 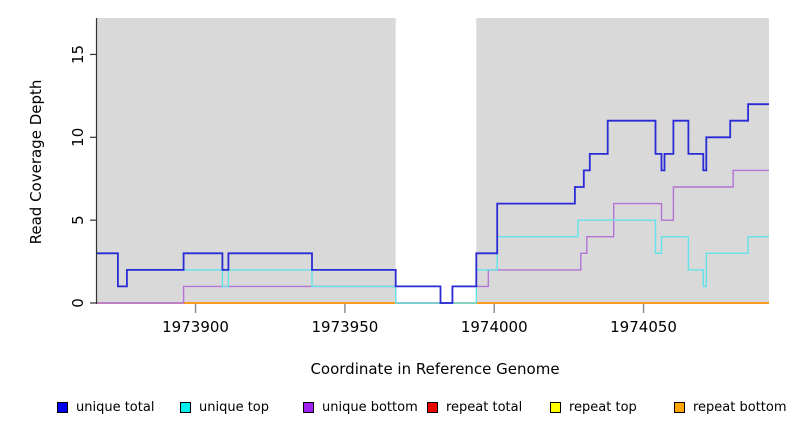 I want to click on legend-label: repeat bottom, so click(x=740, y=407).